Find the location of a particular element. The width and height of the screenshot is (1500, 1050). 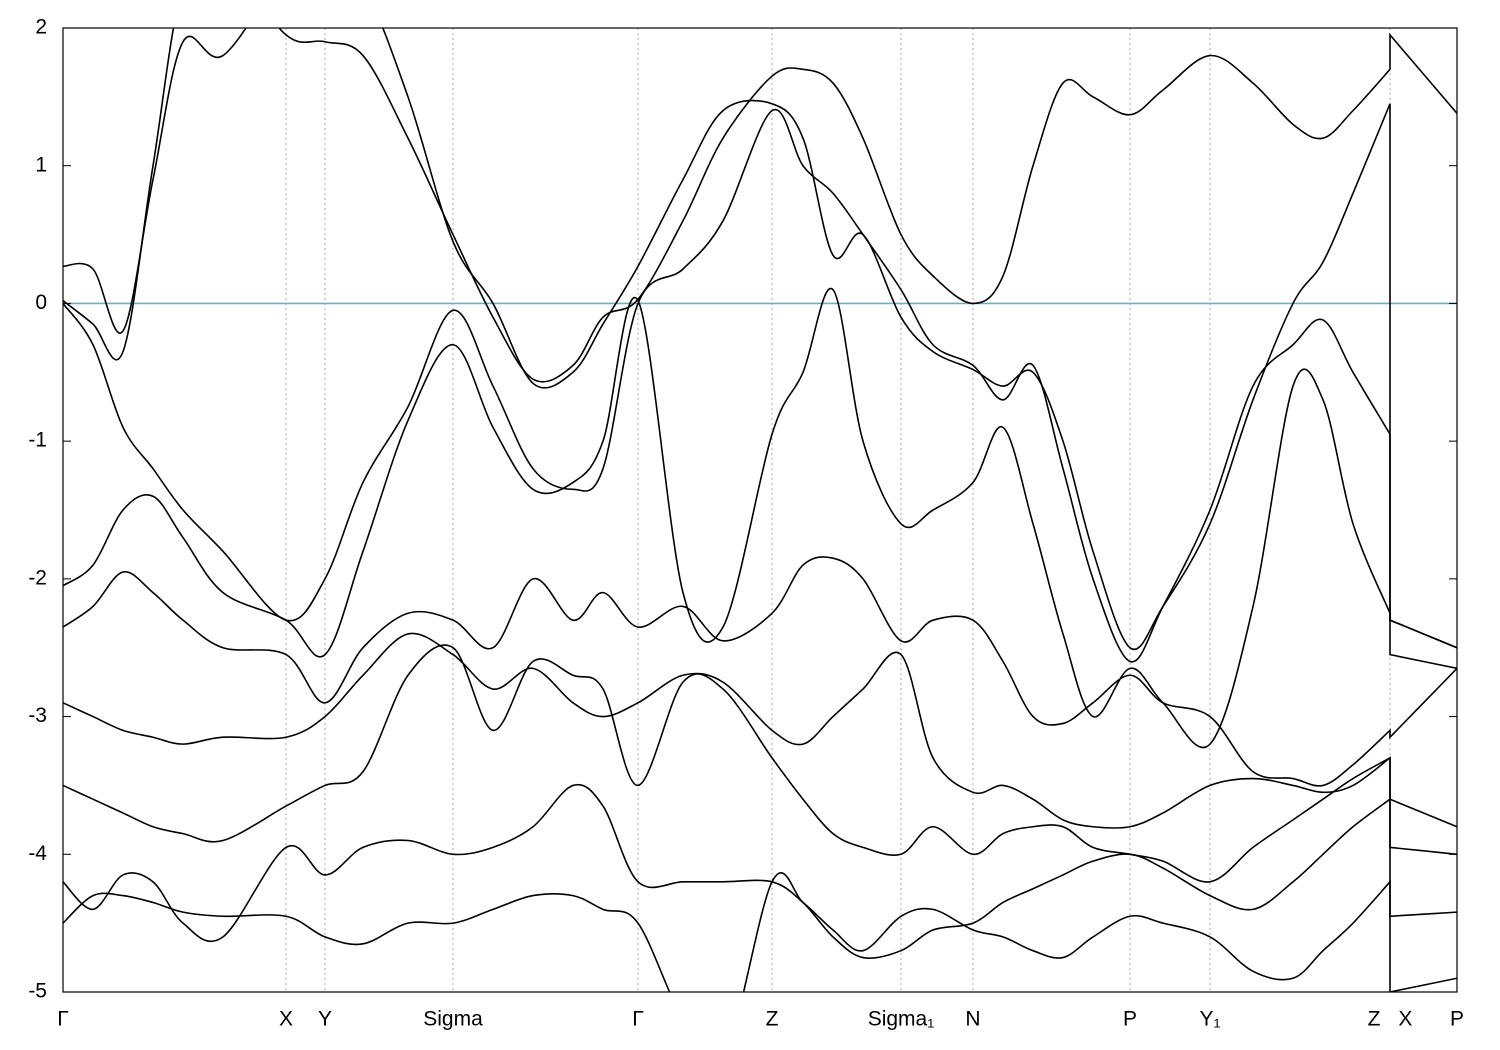

y-tick-label: -2 is located at coordinates (37, 577).